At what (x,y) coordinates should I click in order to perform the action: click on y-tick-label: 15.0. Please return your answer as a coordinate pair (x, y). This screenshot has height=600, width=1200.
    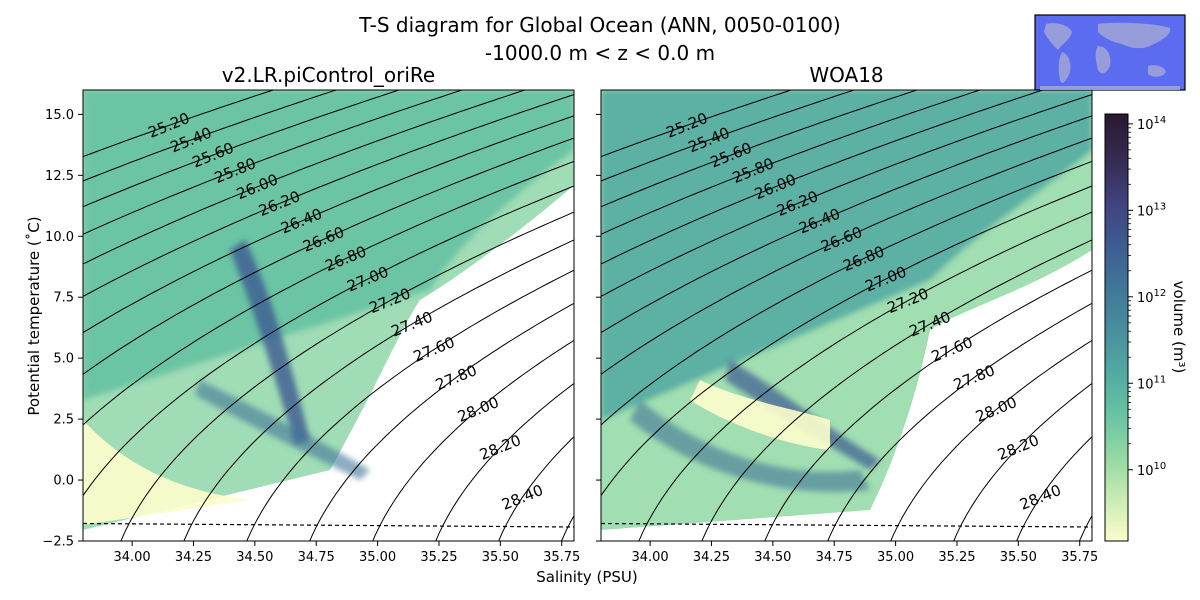
    Looking at the image, I should click on (59, 115).